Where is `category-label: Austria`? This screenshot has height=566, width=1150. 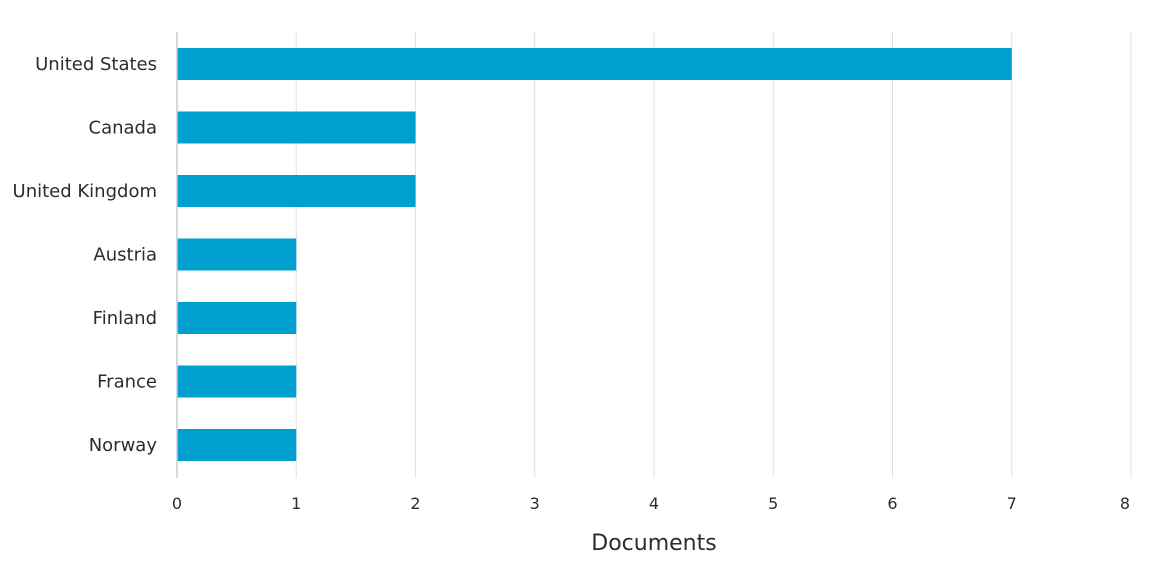
category-label: Austria is located at coordinates (125, 255).